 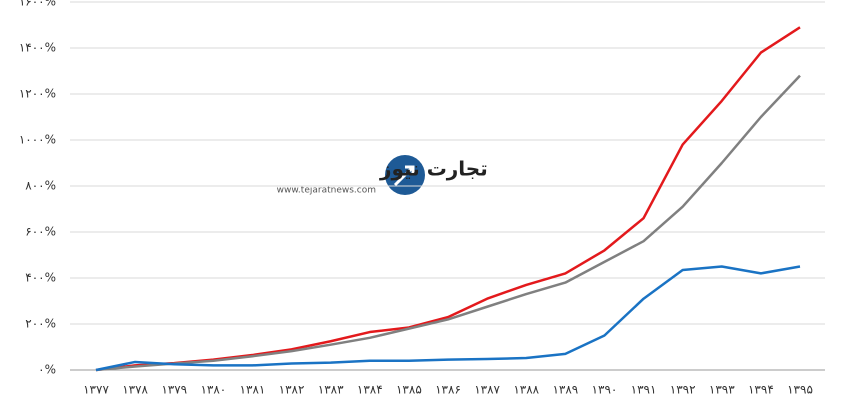 What do you see at coordinates (644, 390) in the screenshot?
I see `x-tick-label: ۱۳۹۱` at bounding box center [644, 390].